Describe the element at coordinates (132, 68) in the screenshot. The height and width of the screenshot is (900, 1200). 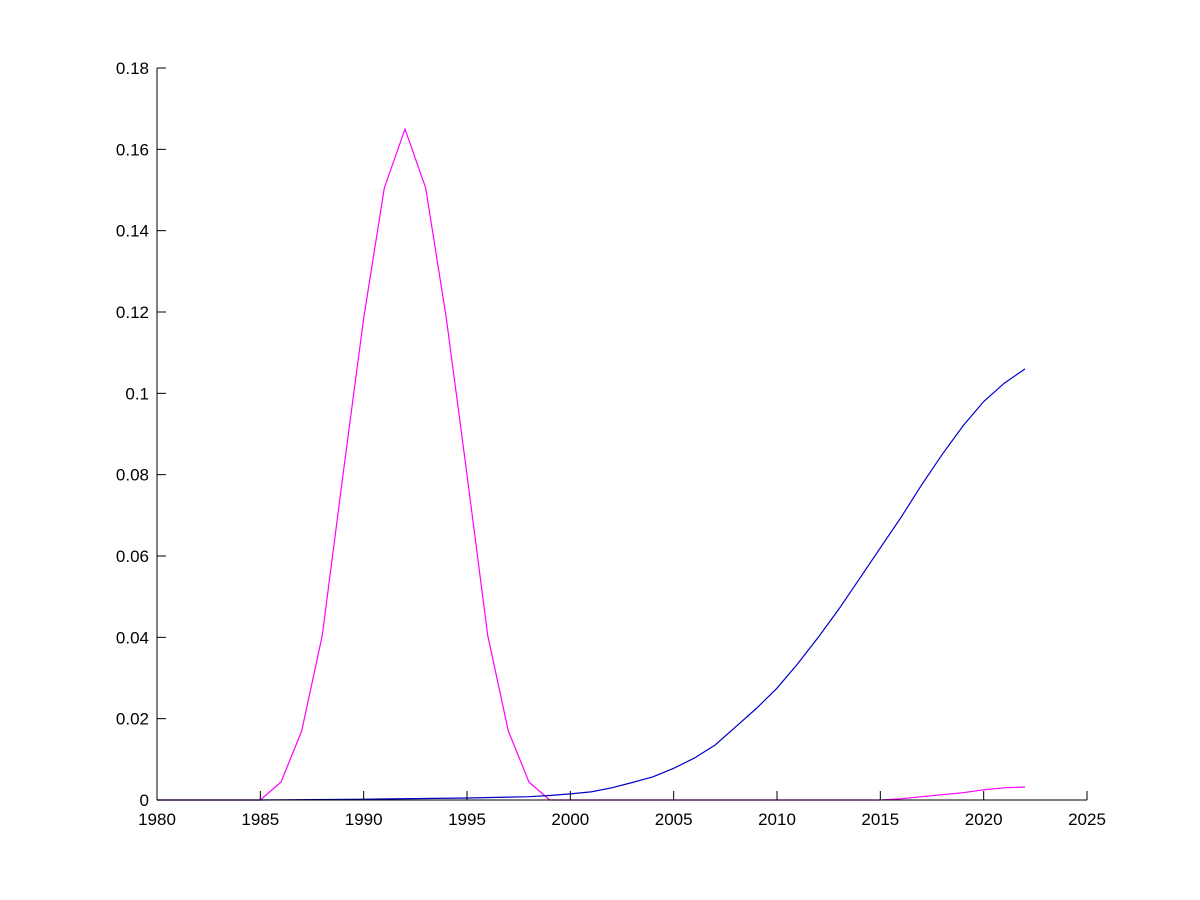
I see `y-tick-label: 0.18` at that location.